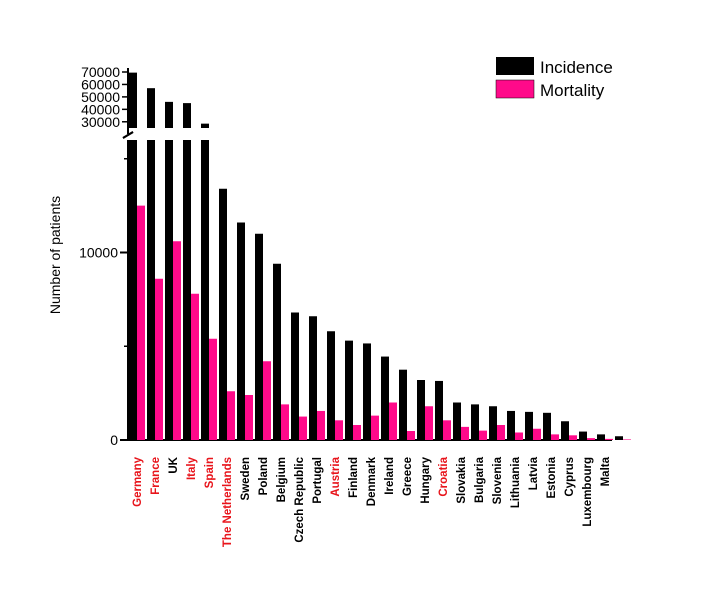 The height and width of the screenshot is (602, 720). I want to click on category-label: Slovenia, so click(498, 480).